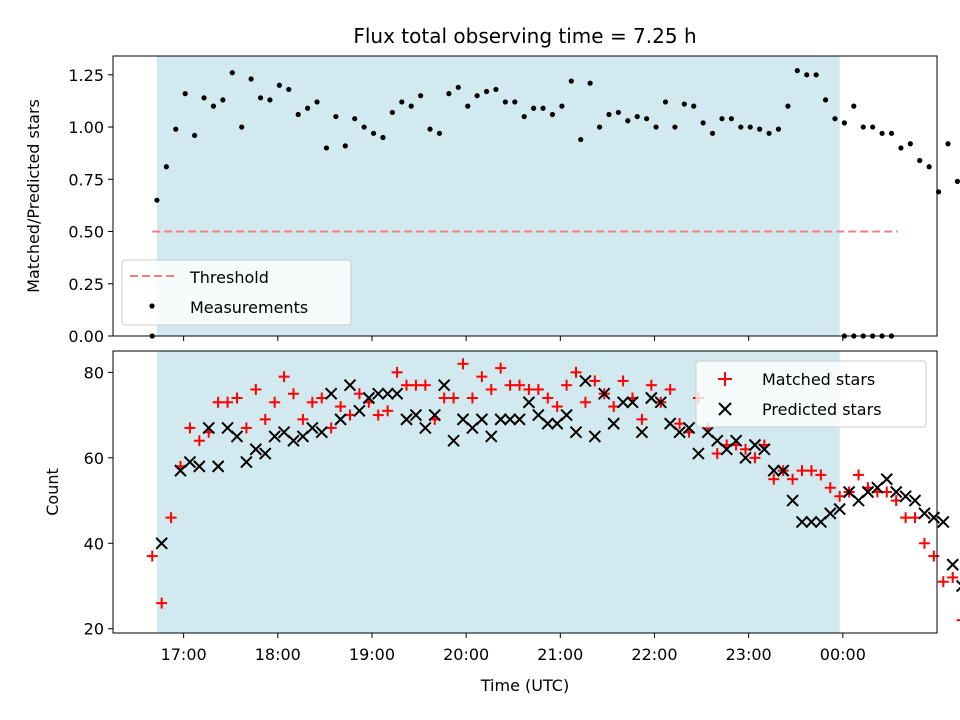 The height and width of the screenshot is (720, 960). What do you see at coordinates (90, 206) in the screenshot?
I see `top-y-ticks: 0.00 0.25 0.50 0.75 1.00 1.25` at bounding box center [90, 206].